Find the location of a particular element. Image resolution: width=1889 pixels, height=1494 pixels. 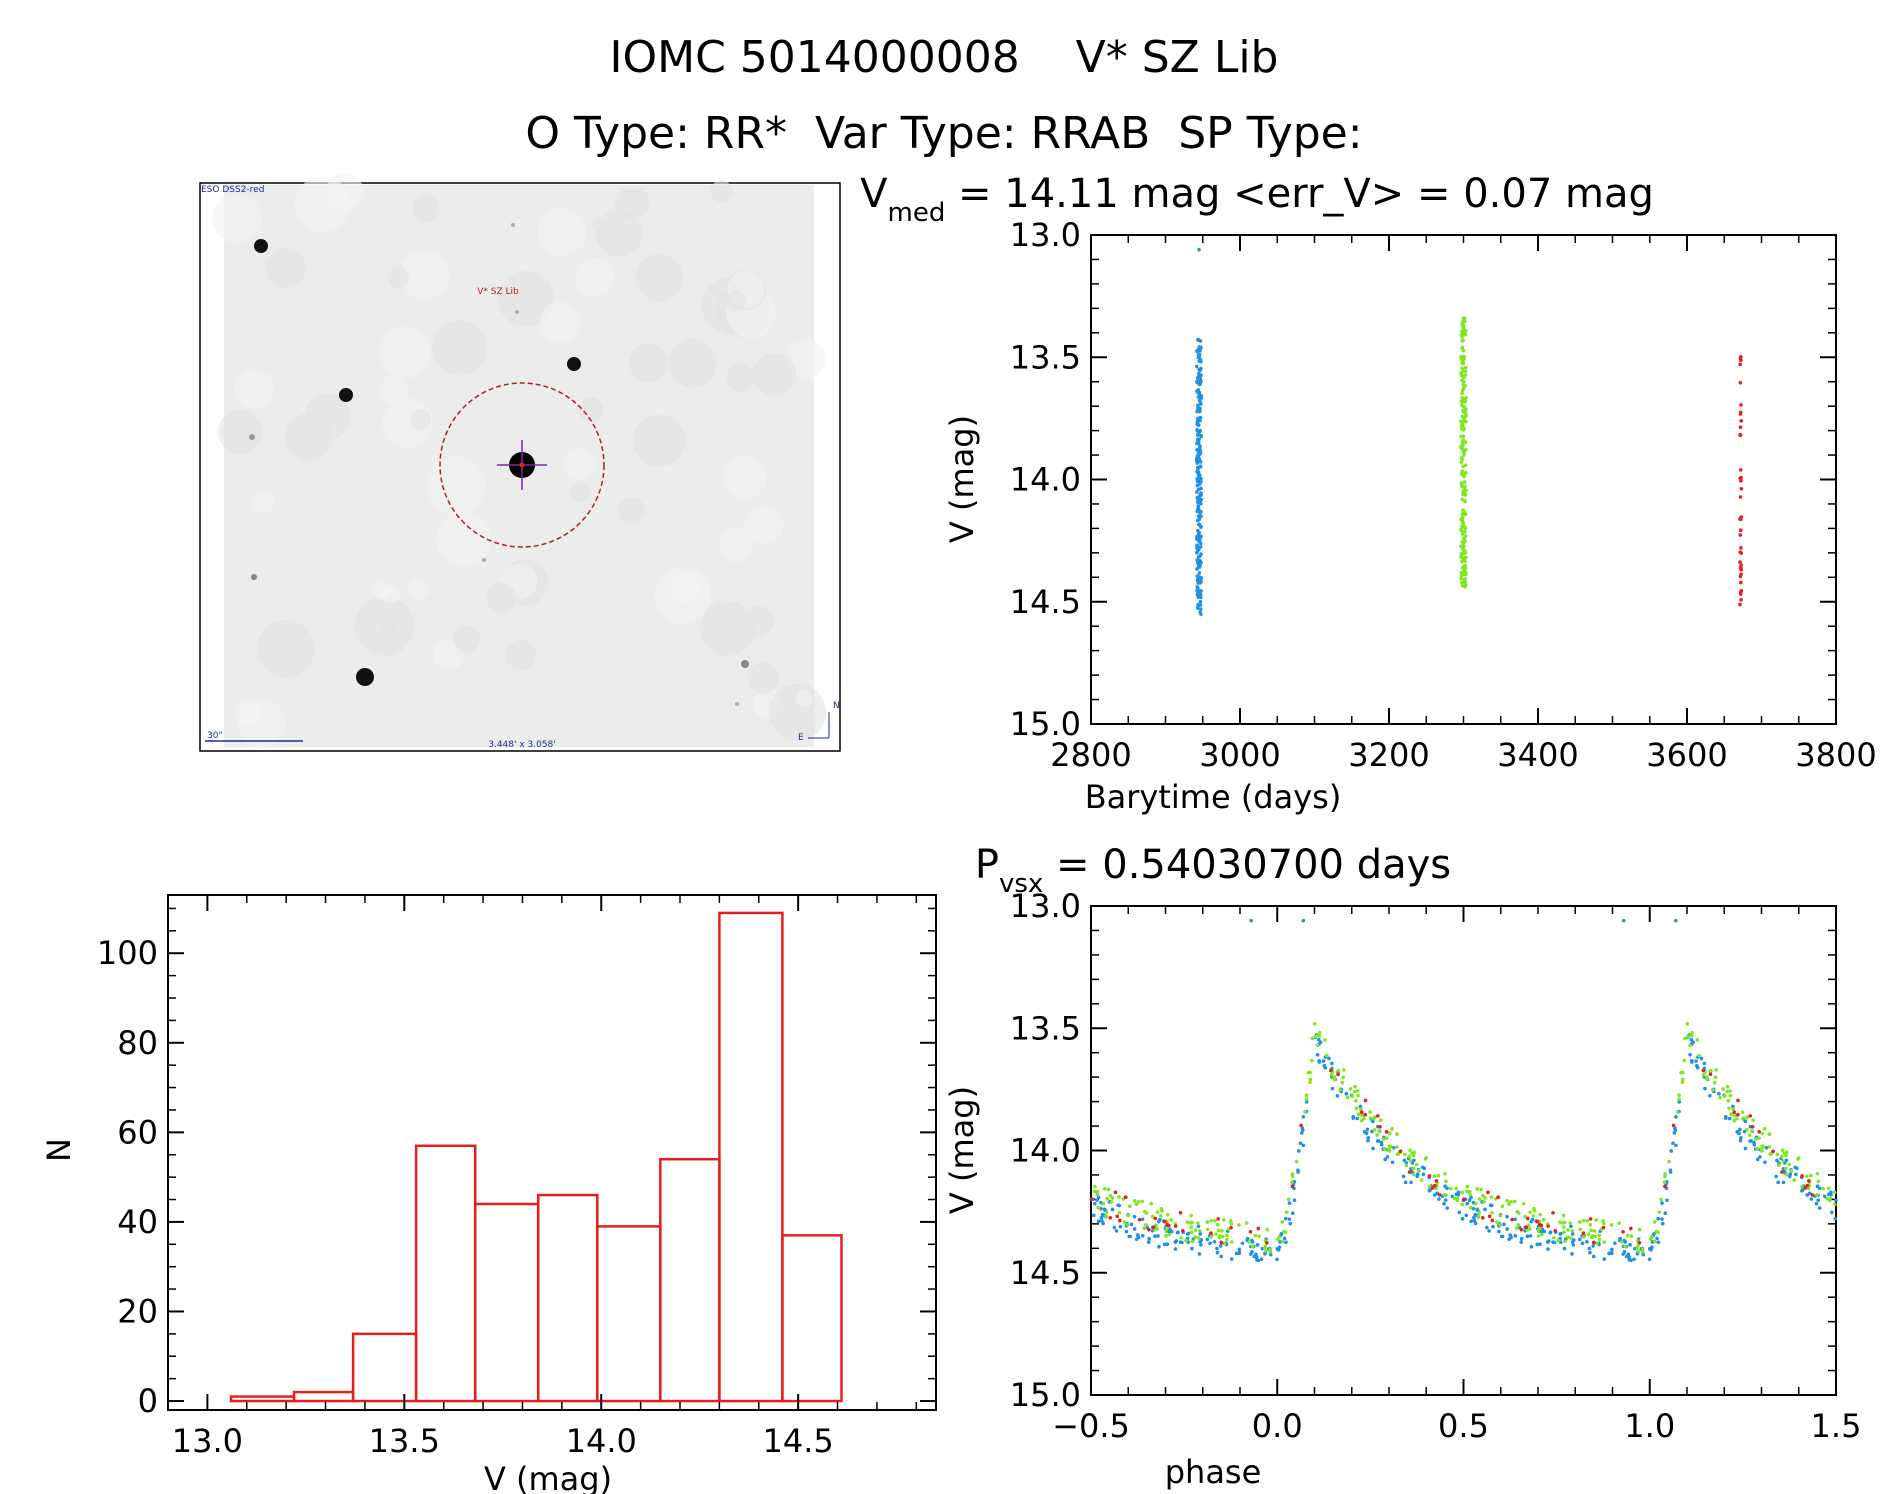

scale-label: 30" is located at coordinates (215, 736).